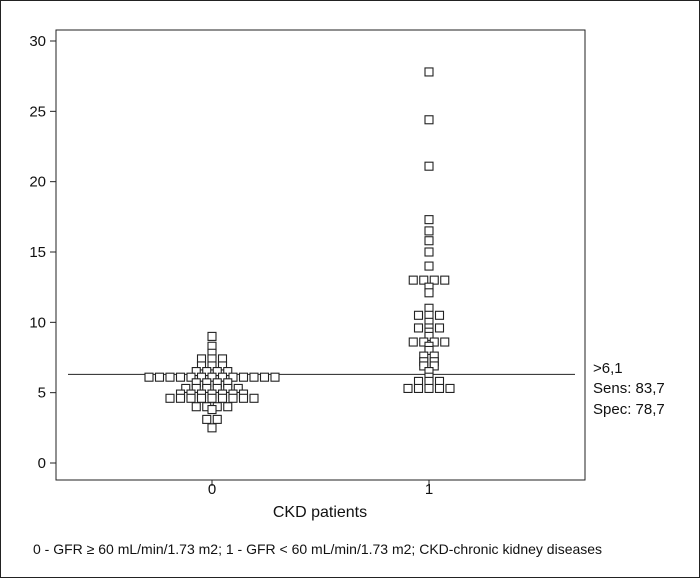 This screenshot has height=578, width=700. What do you see at coordinates (37, 111) in the screenshot?
I see `y-tick-label: 25` at bounding box center [37, 111].